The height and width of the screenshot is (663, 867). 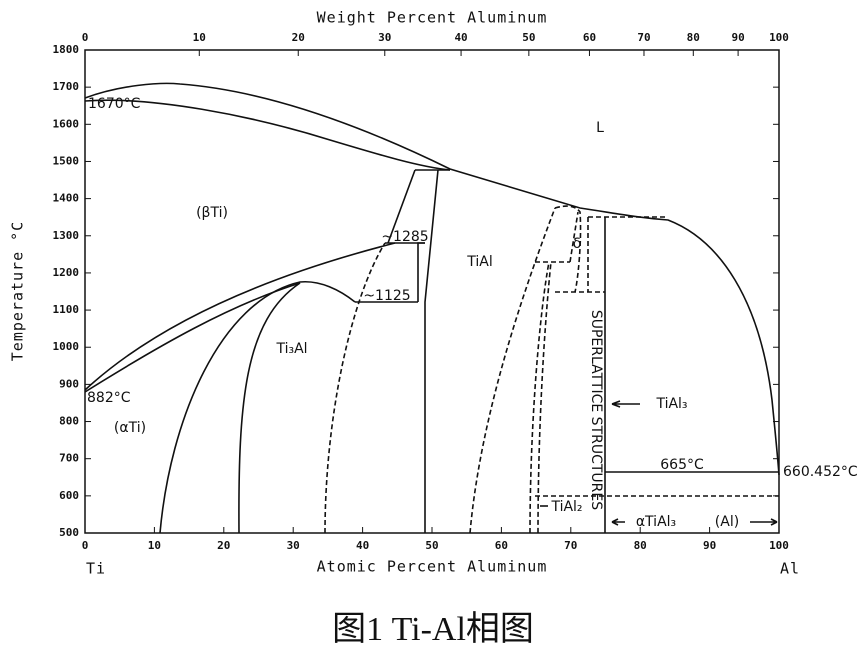 What do you see at coordinates (69, 383) in the screenshot?
I see `y-tick-label: 900` at bounding box center [69, 383].